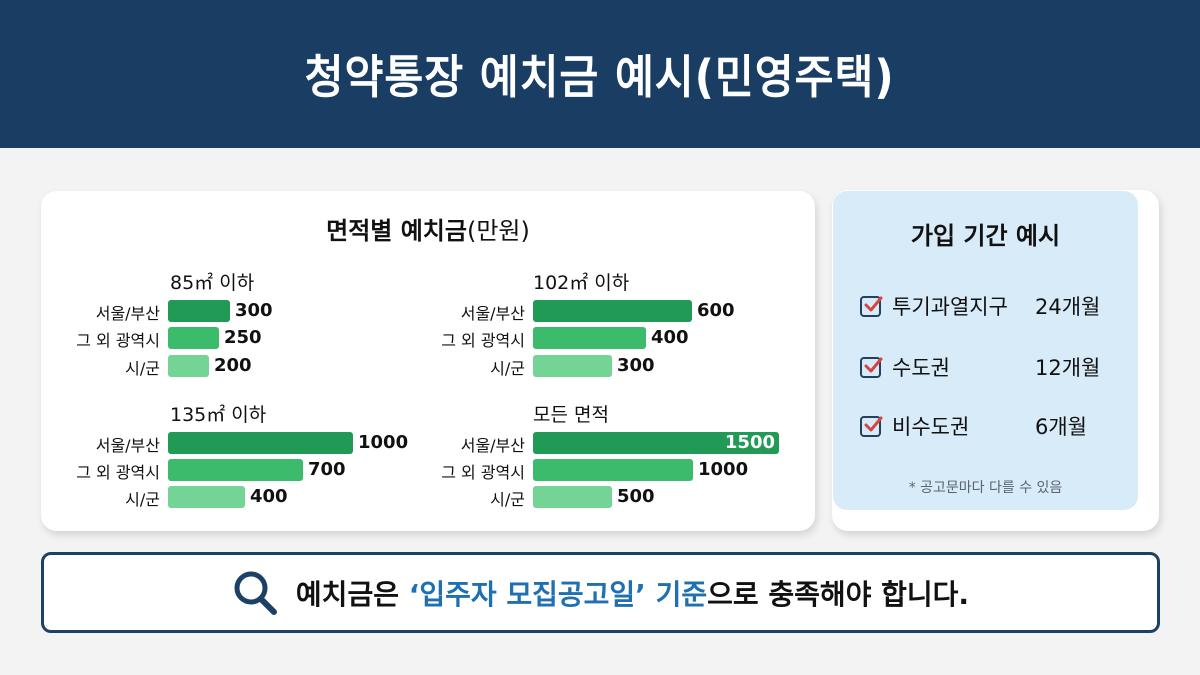 This screenshot has height=675, width=1200. Describe the element at coordinates (581, 283) in the screenshot. I see `section-title: 102㎡ 이하` at that location.